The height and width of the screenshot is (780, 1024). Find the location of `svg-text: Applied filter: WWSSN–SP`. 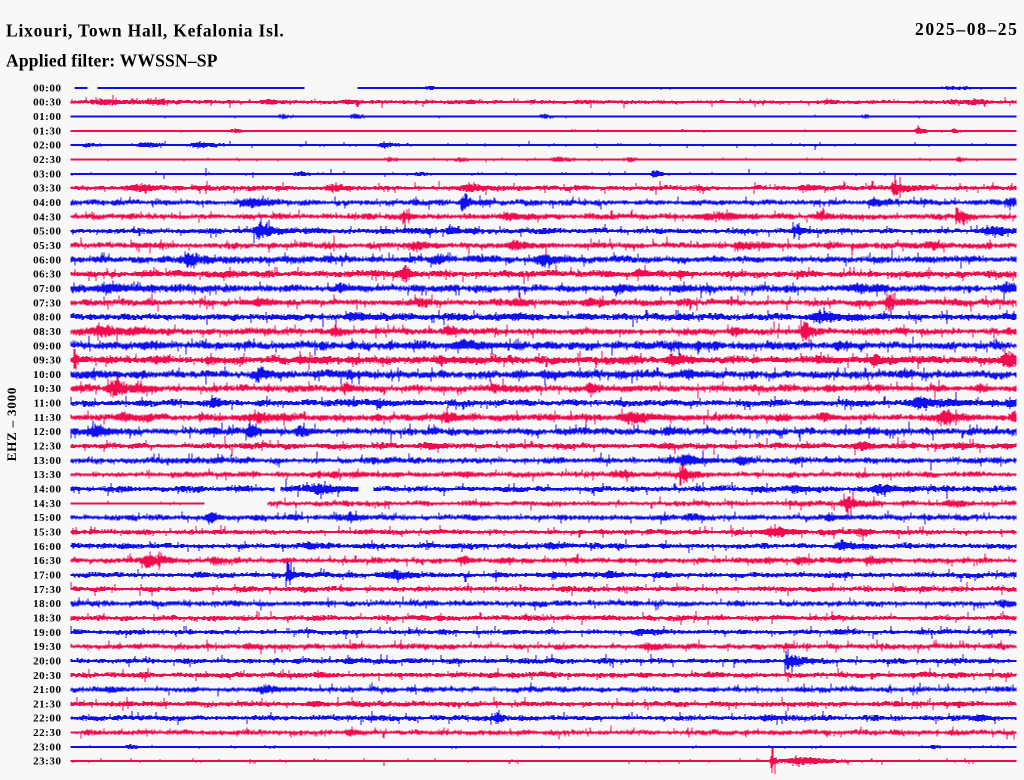

svg-text: Applied filter: WWSSN–SP is located at coordinates (112, 61).